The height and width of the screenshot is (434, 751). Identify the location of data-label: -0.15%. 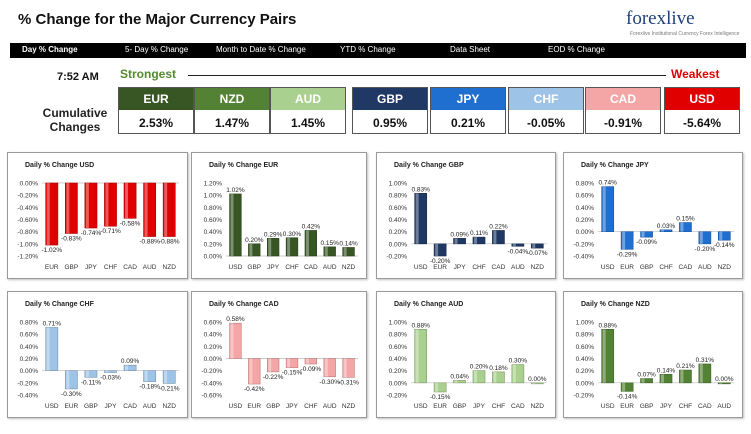
(292, 373).